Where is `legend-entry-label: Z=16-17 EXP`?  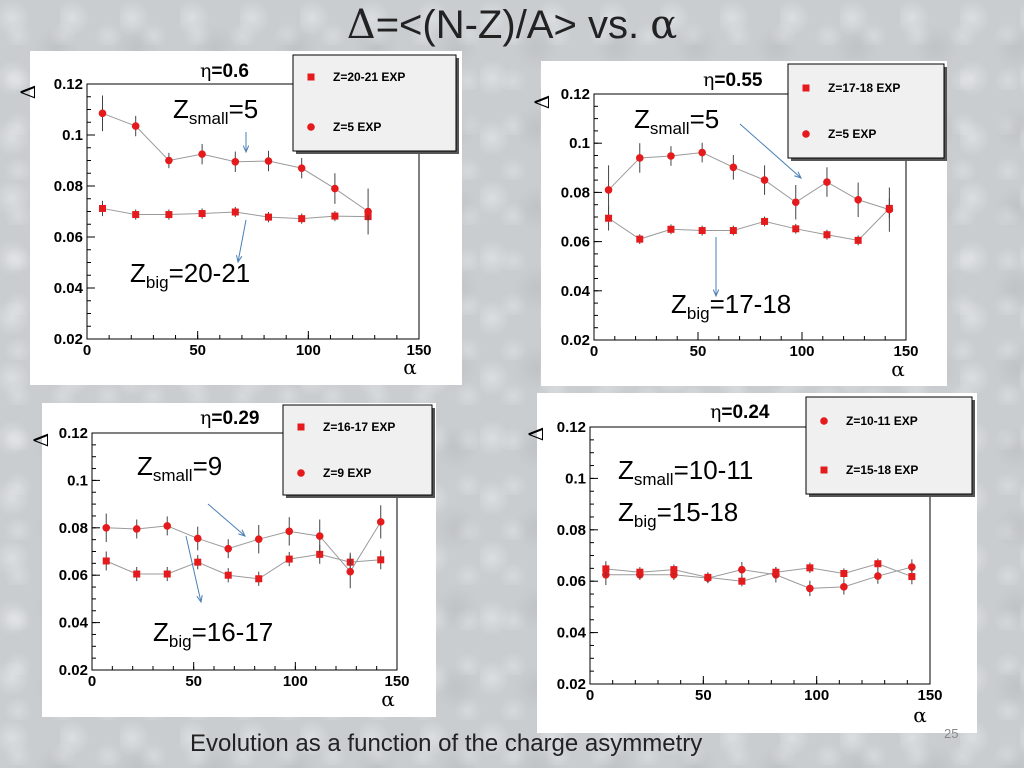 legend-entry-label: Z=16-17 EXP is located at coordinates (359, 427).